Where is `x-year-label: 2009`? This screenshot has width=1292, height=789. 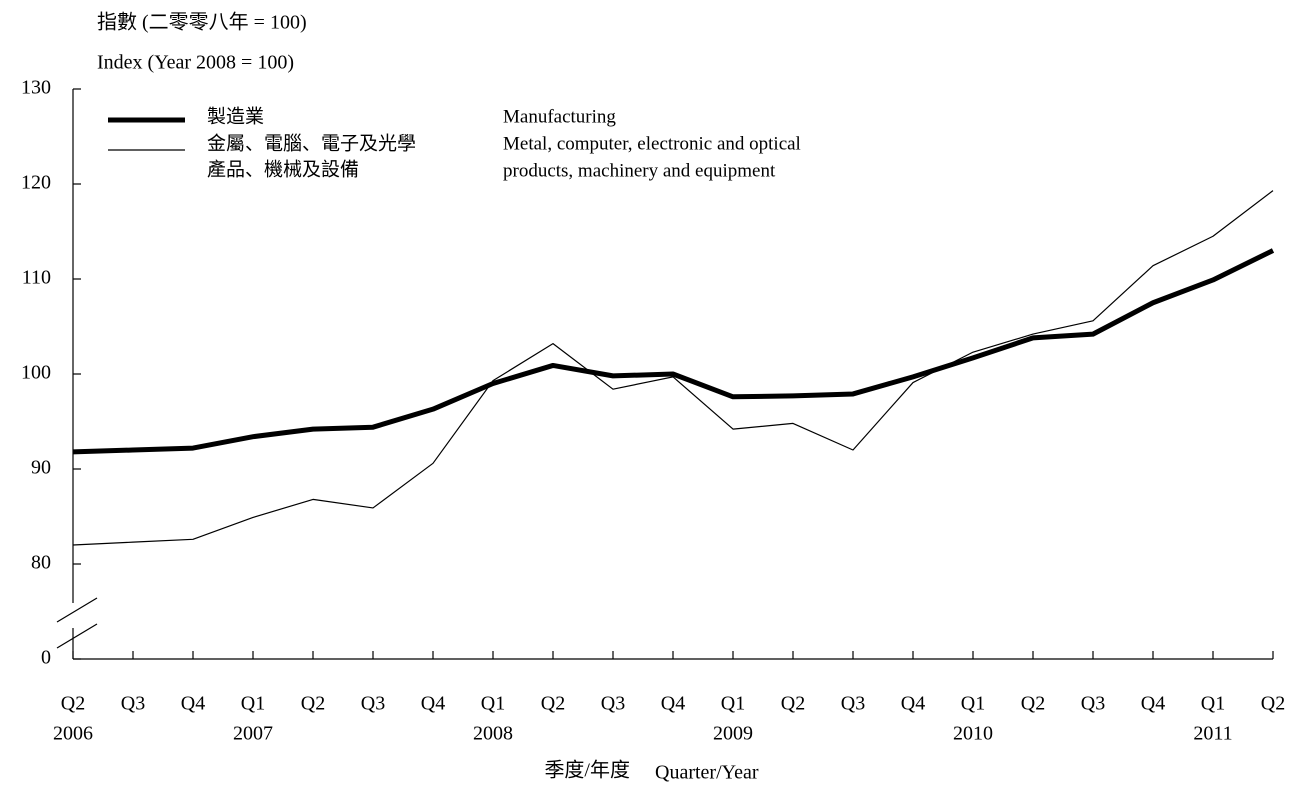
x-year-label: 2009 is located at coordinates (733, 734).